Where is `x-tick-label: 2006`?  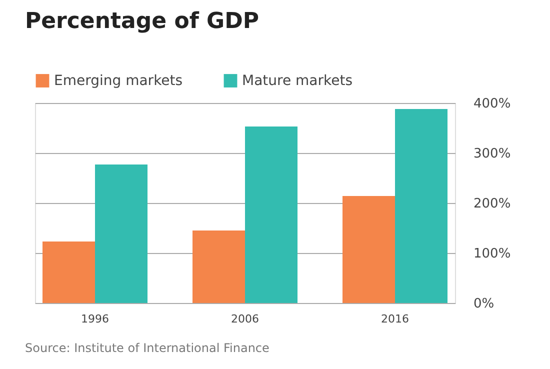
x-tick-label: 2006 is located at coordinates (245, 319).